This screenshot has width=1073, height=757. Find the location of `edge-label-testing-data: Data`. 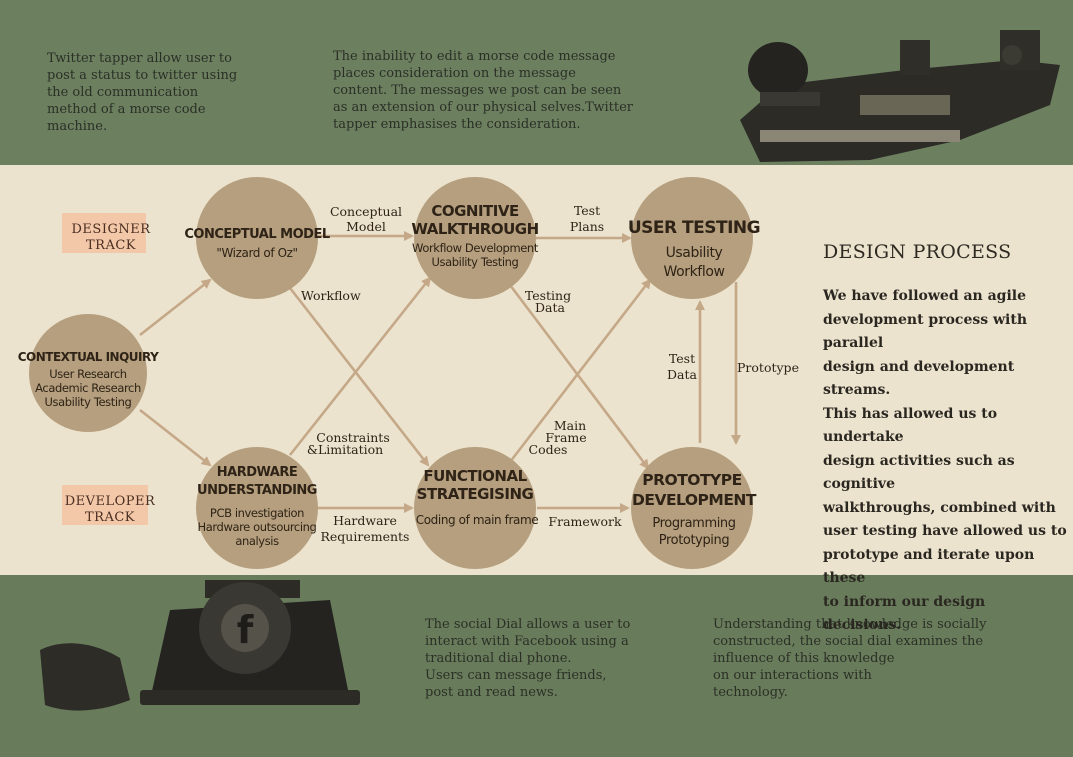

edge-label-testing-data: Data is located at coordinates (550, 307).